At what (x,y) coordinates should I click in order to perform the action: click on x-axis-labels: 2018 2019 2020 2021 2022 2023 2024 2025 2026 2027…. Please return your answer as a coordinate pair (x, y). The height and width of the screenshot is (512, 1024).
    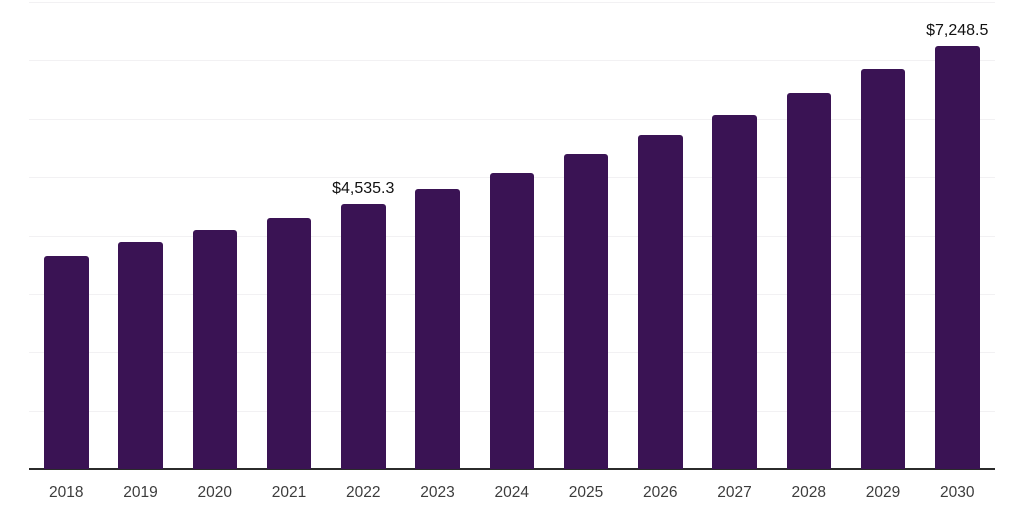
    Looking at the image, I should click on (512, 495).